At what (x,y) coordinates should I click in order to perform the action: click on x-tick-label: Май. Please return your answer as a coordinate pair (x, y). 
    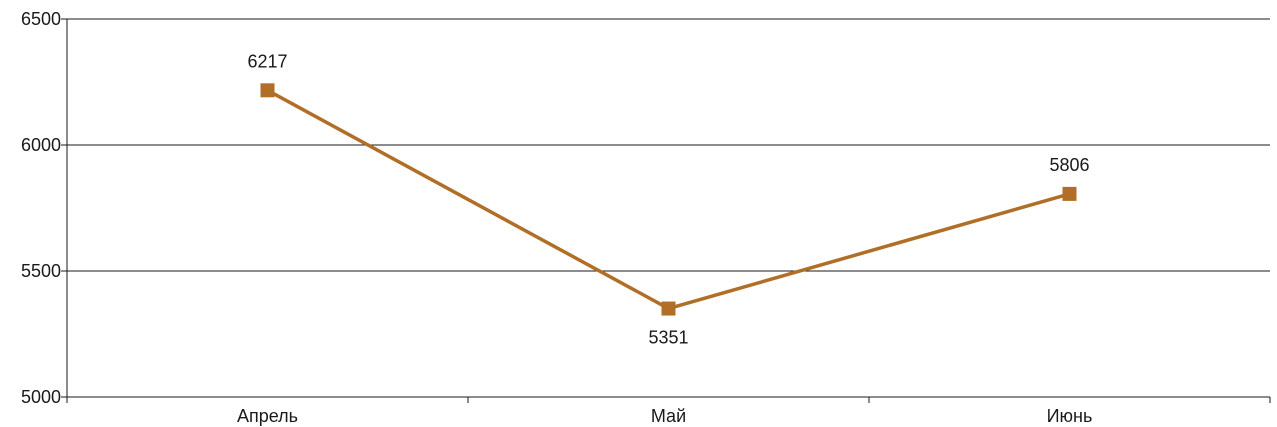
    Looking at the image, I should click on (668, 416).